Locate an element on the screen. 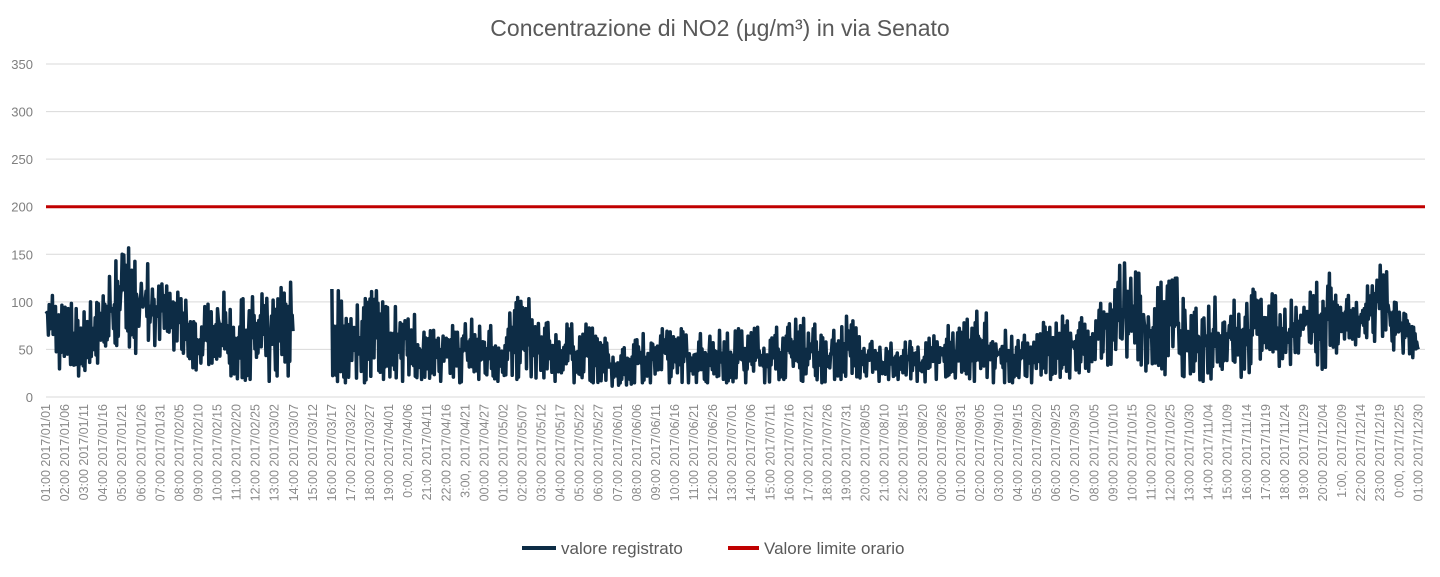 The height and width of the screenshot is (577, 1440). x-tick-label: 04:00 2017/09/15 is located at coordinates (1018, 452).